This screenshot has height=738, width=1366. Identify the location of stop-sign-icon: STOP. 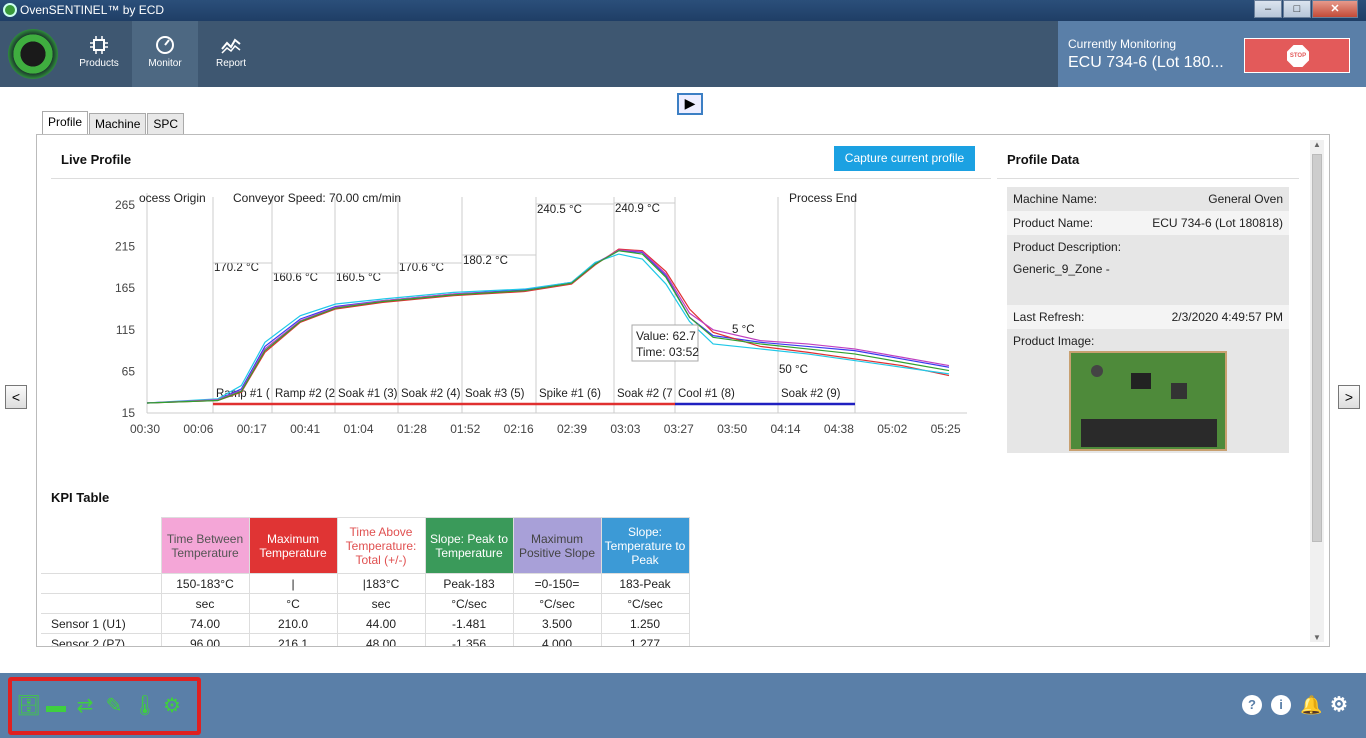
(1298, 56).